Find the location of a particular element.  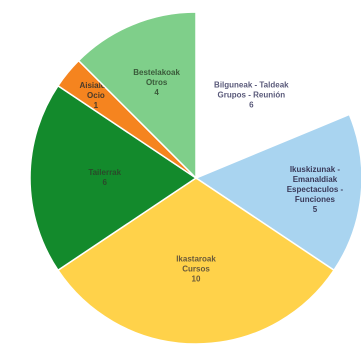

value-label: 1 is located at coordinates (96, 105).